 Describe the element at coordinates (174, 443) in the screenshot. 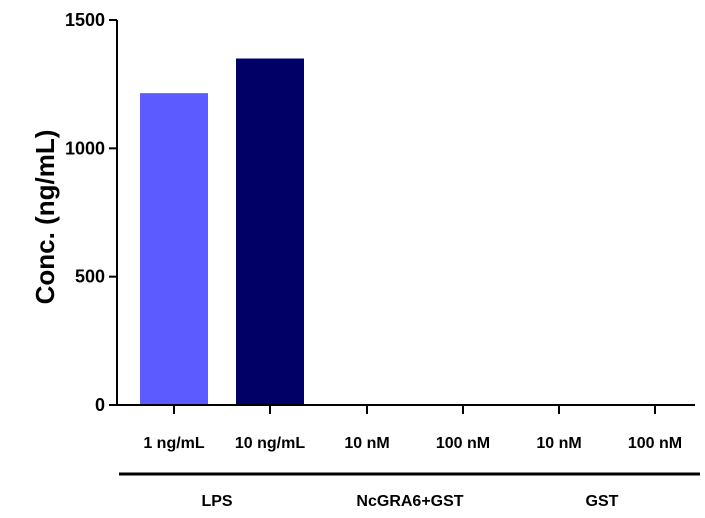

I see `x-tick-label: 1 ng/mL` at that location.